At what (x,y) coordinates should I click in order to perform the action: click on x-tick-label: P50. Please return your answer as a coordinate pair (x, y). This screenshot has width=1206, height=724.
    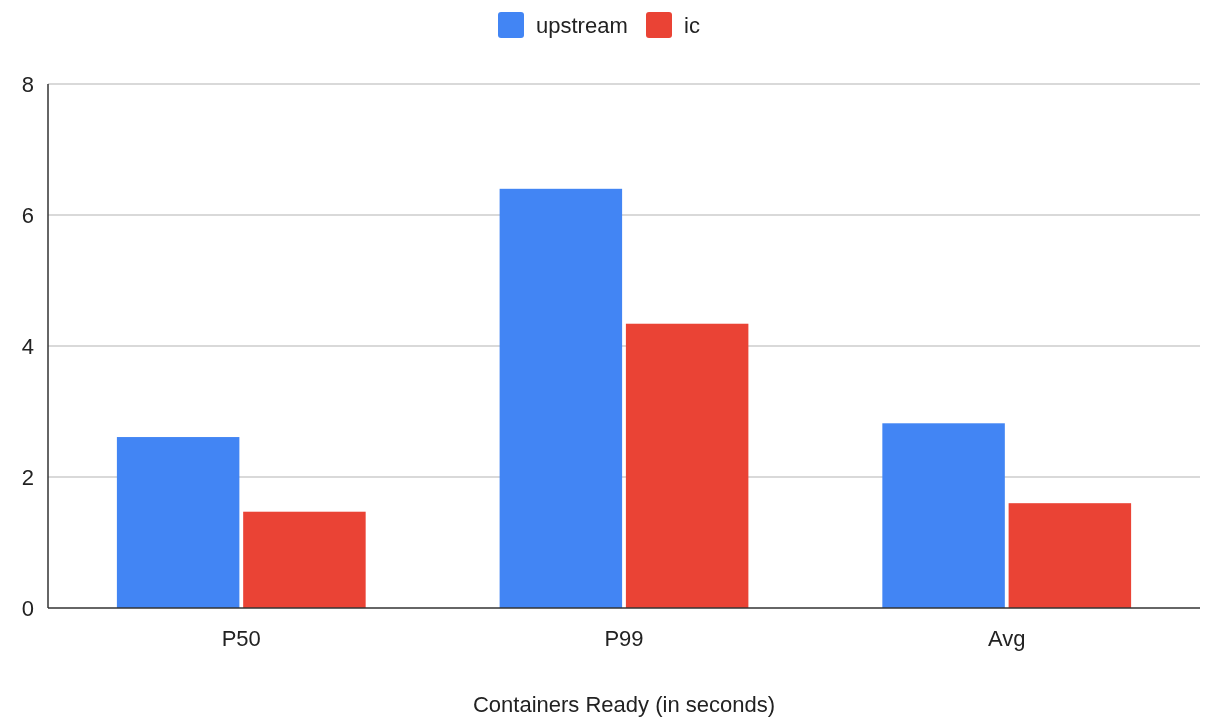
    Looking at the image, I should click on (241, 638).